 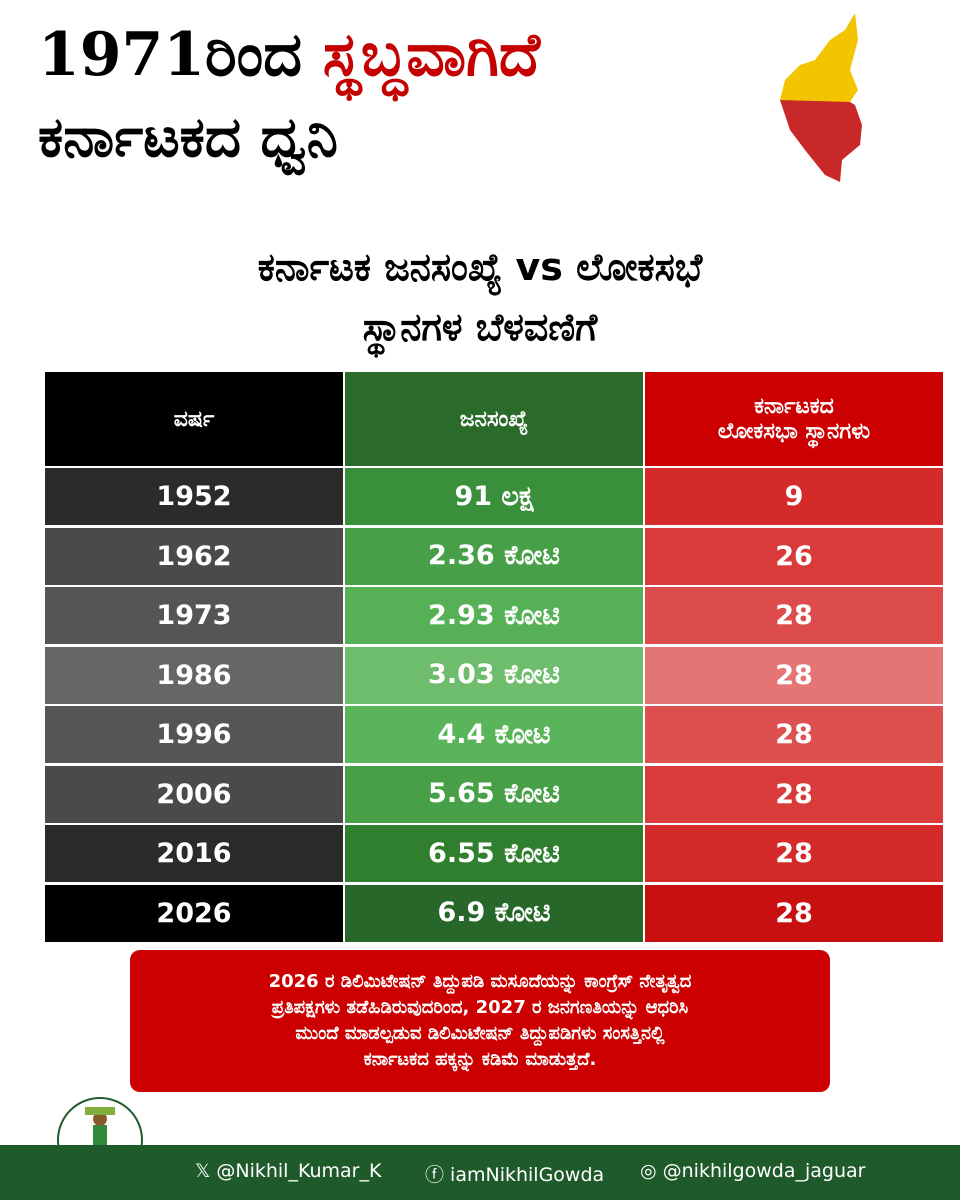 What do you see at coordinates (194, 615) in the screenshot?
I see `table-cell: 1973` at bounding box center [194, 615].